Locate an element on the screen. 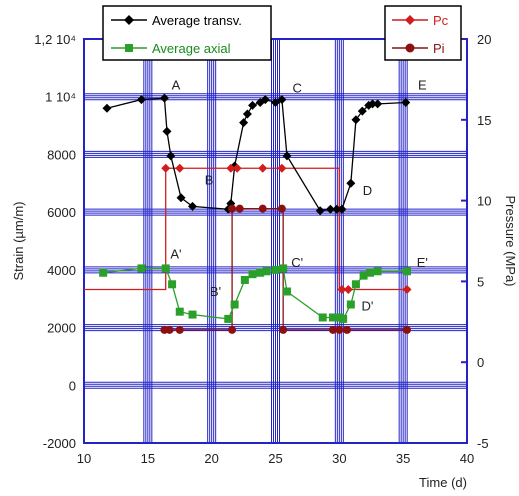 This screenshot has width=519, height=496. y-left-tick-label: 8000 is located at coordinates (61, 154).